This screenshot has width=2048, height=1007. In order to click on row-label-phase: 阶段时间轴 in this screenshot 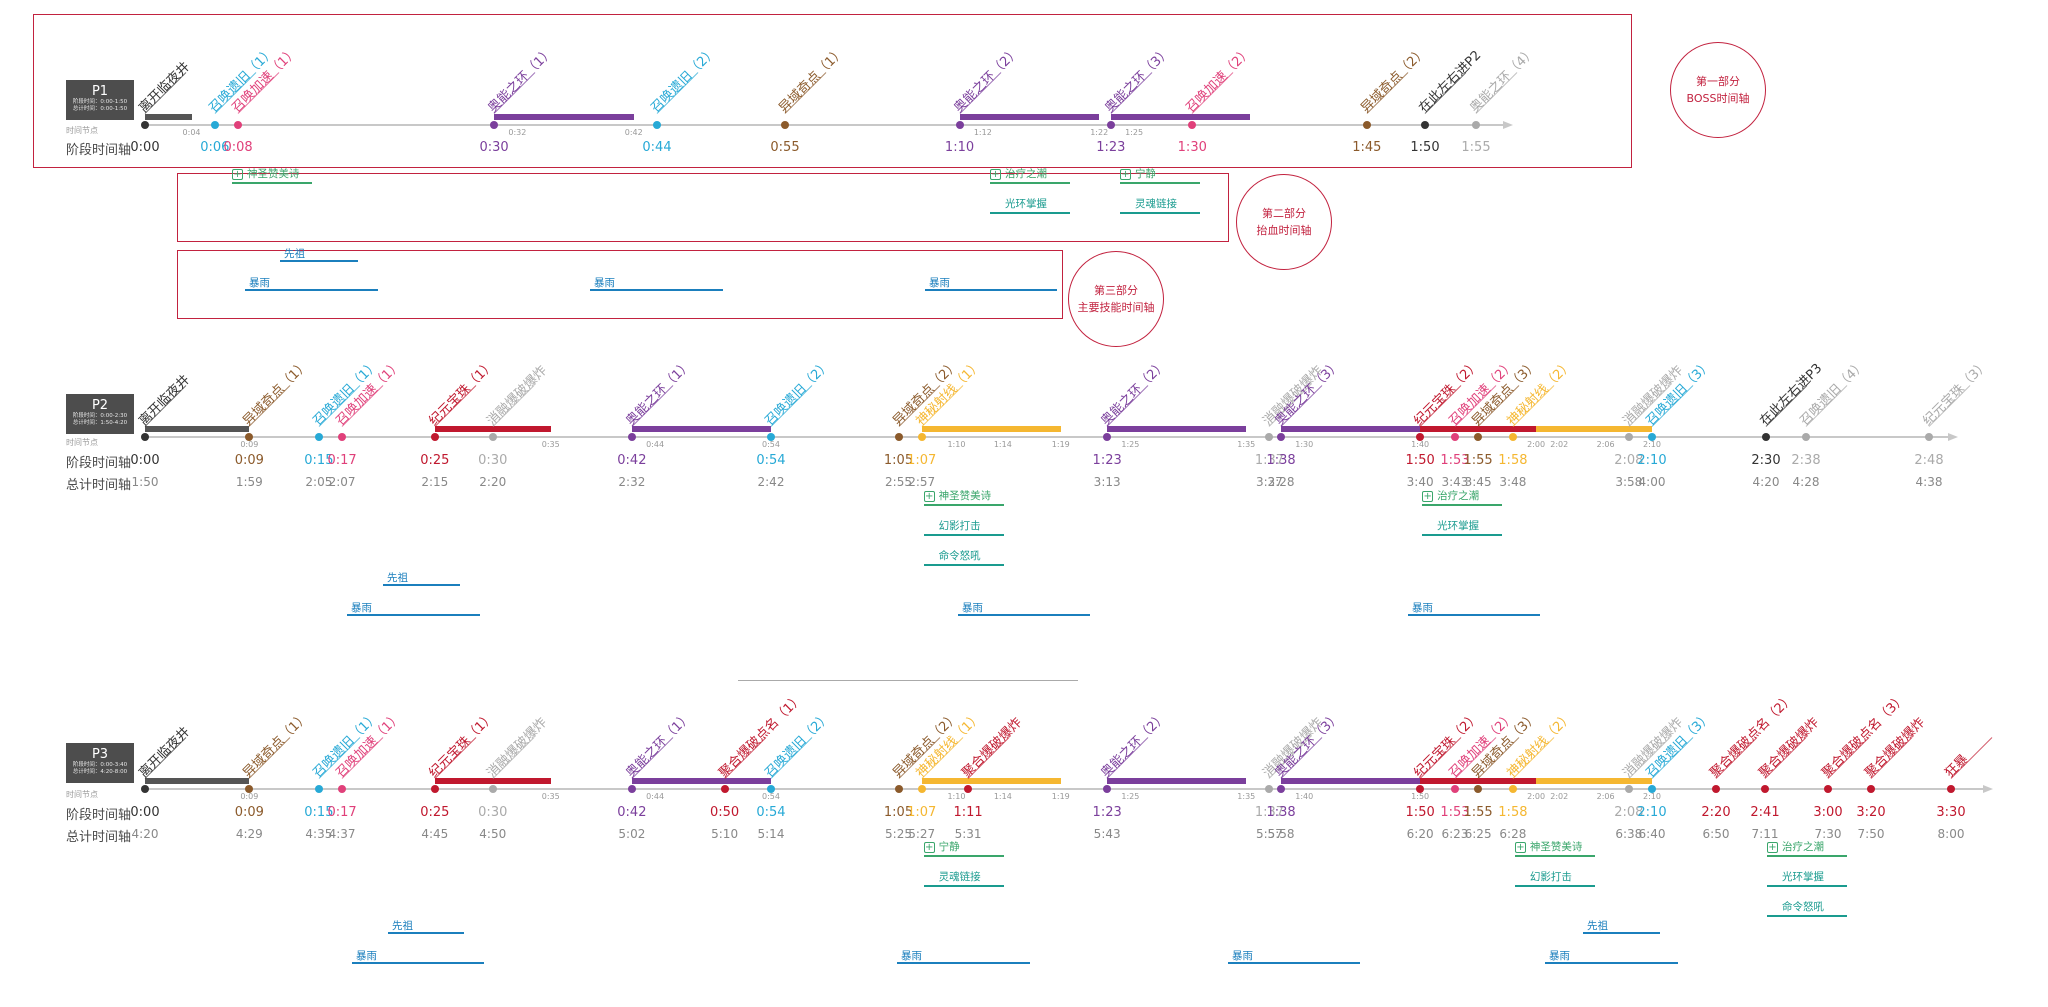, I will do `click(99, 463)`.